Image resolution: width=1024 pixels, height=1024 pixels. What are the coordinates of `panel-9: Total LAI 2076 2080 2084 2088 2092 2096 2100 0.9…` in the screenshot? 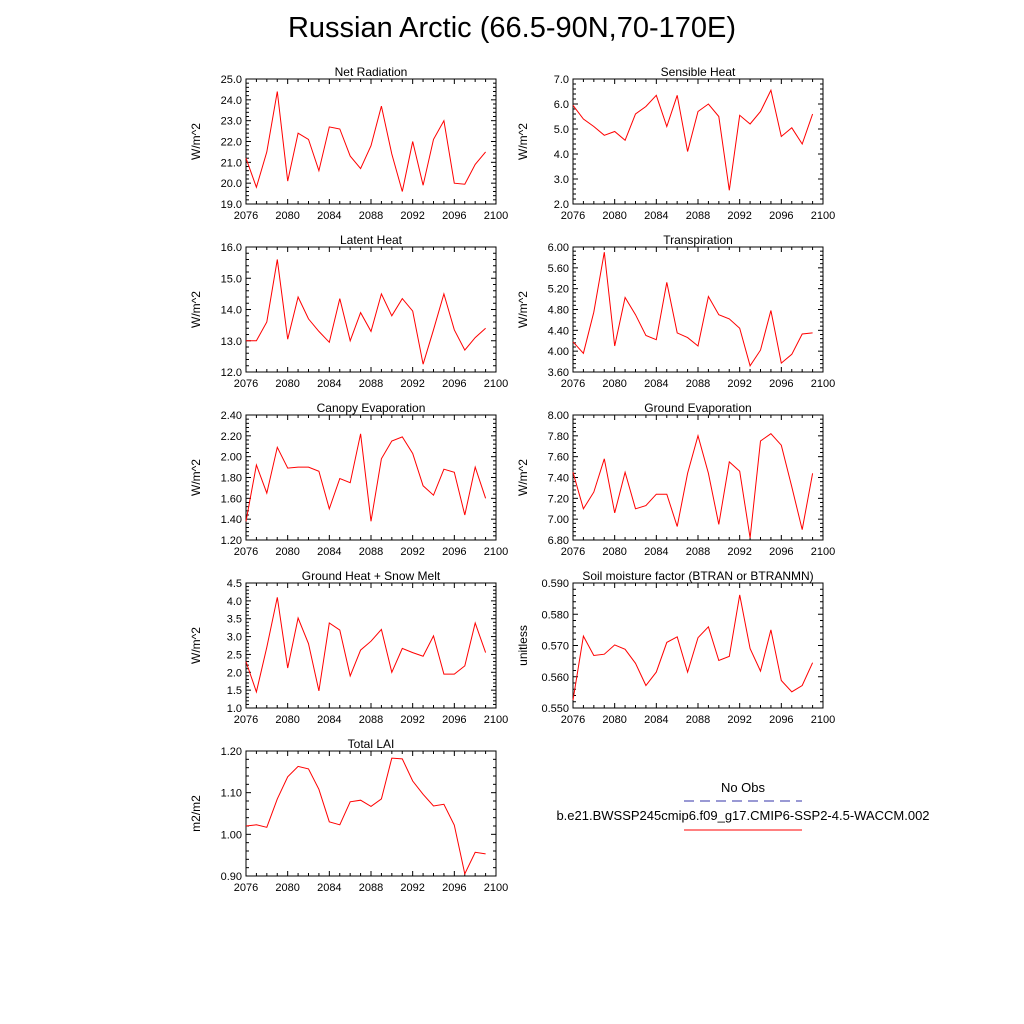 It's located at (348, 815).